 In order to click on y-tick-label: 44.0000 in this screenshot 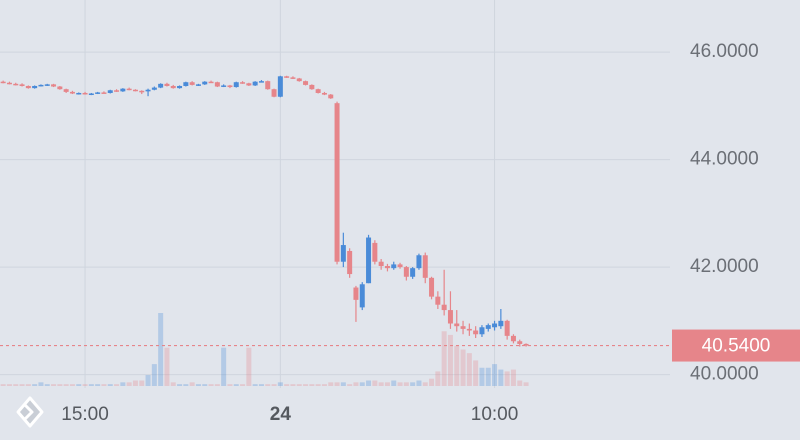, I will do `click(724, 159)`.